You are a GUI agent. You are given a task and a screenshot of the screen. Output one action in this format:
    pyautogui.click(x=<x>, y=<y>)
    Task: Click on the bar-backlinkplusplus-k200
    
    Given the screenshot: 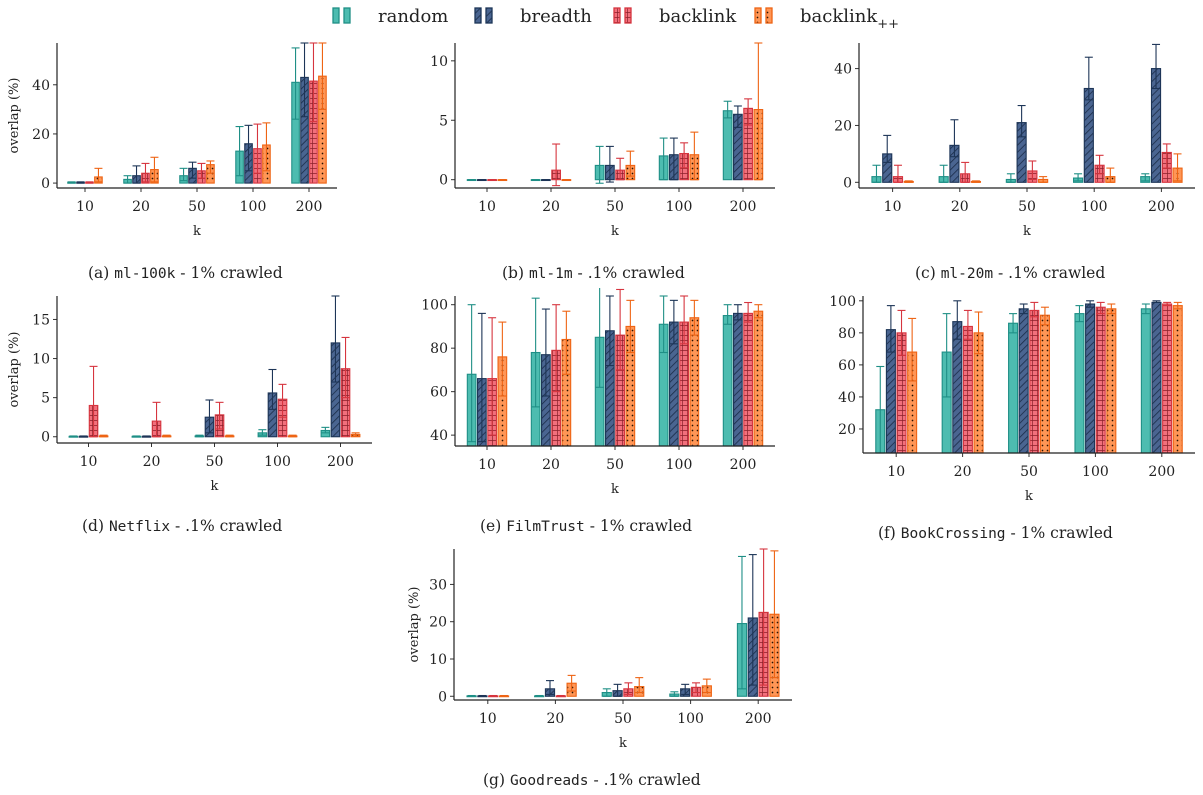 What is the action you would take?
    pyautogui.click(x=758, y=378)
    